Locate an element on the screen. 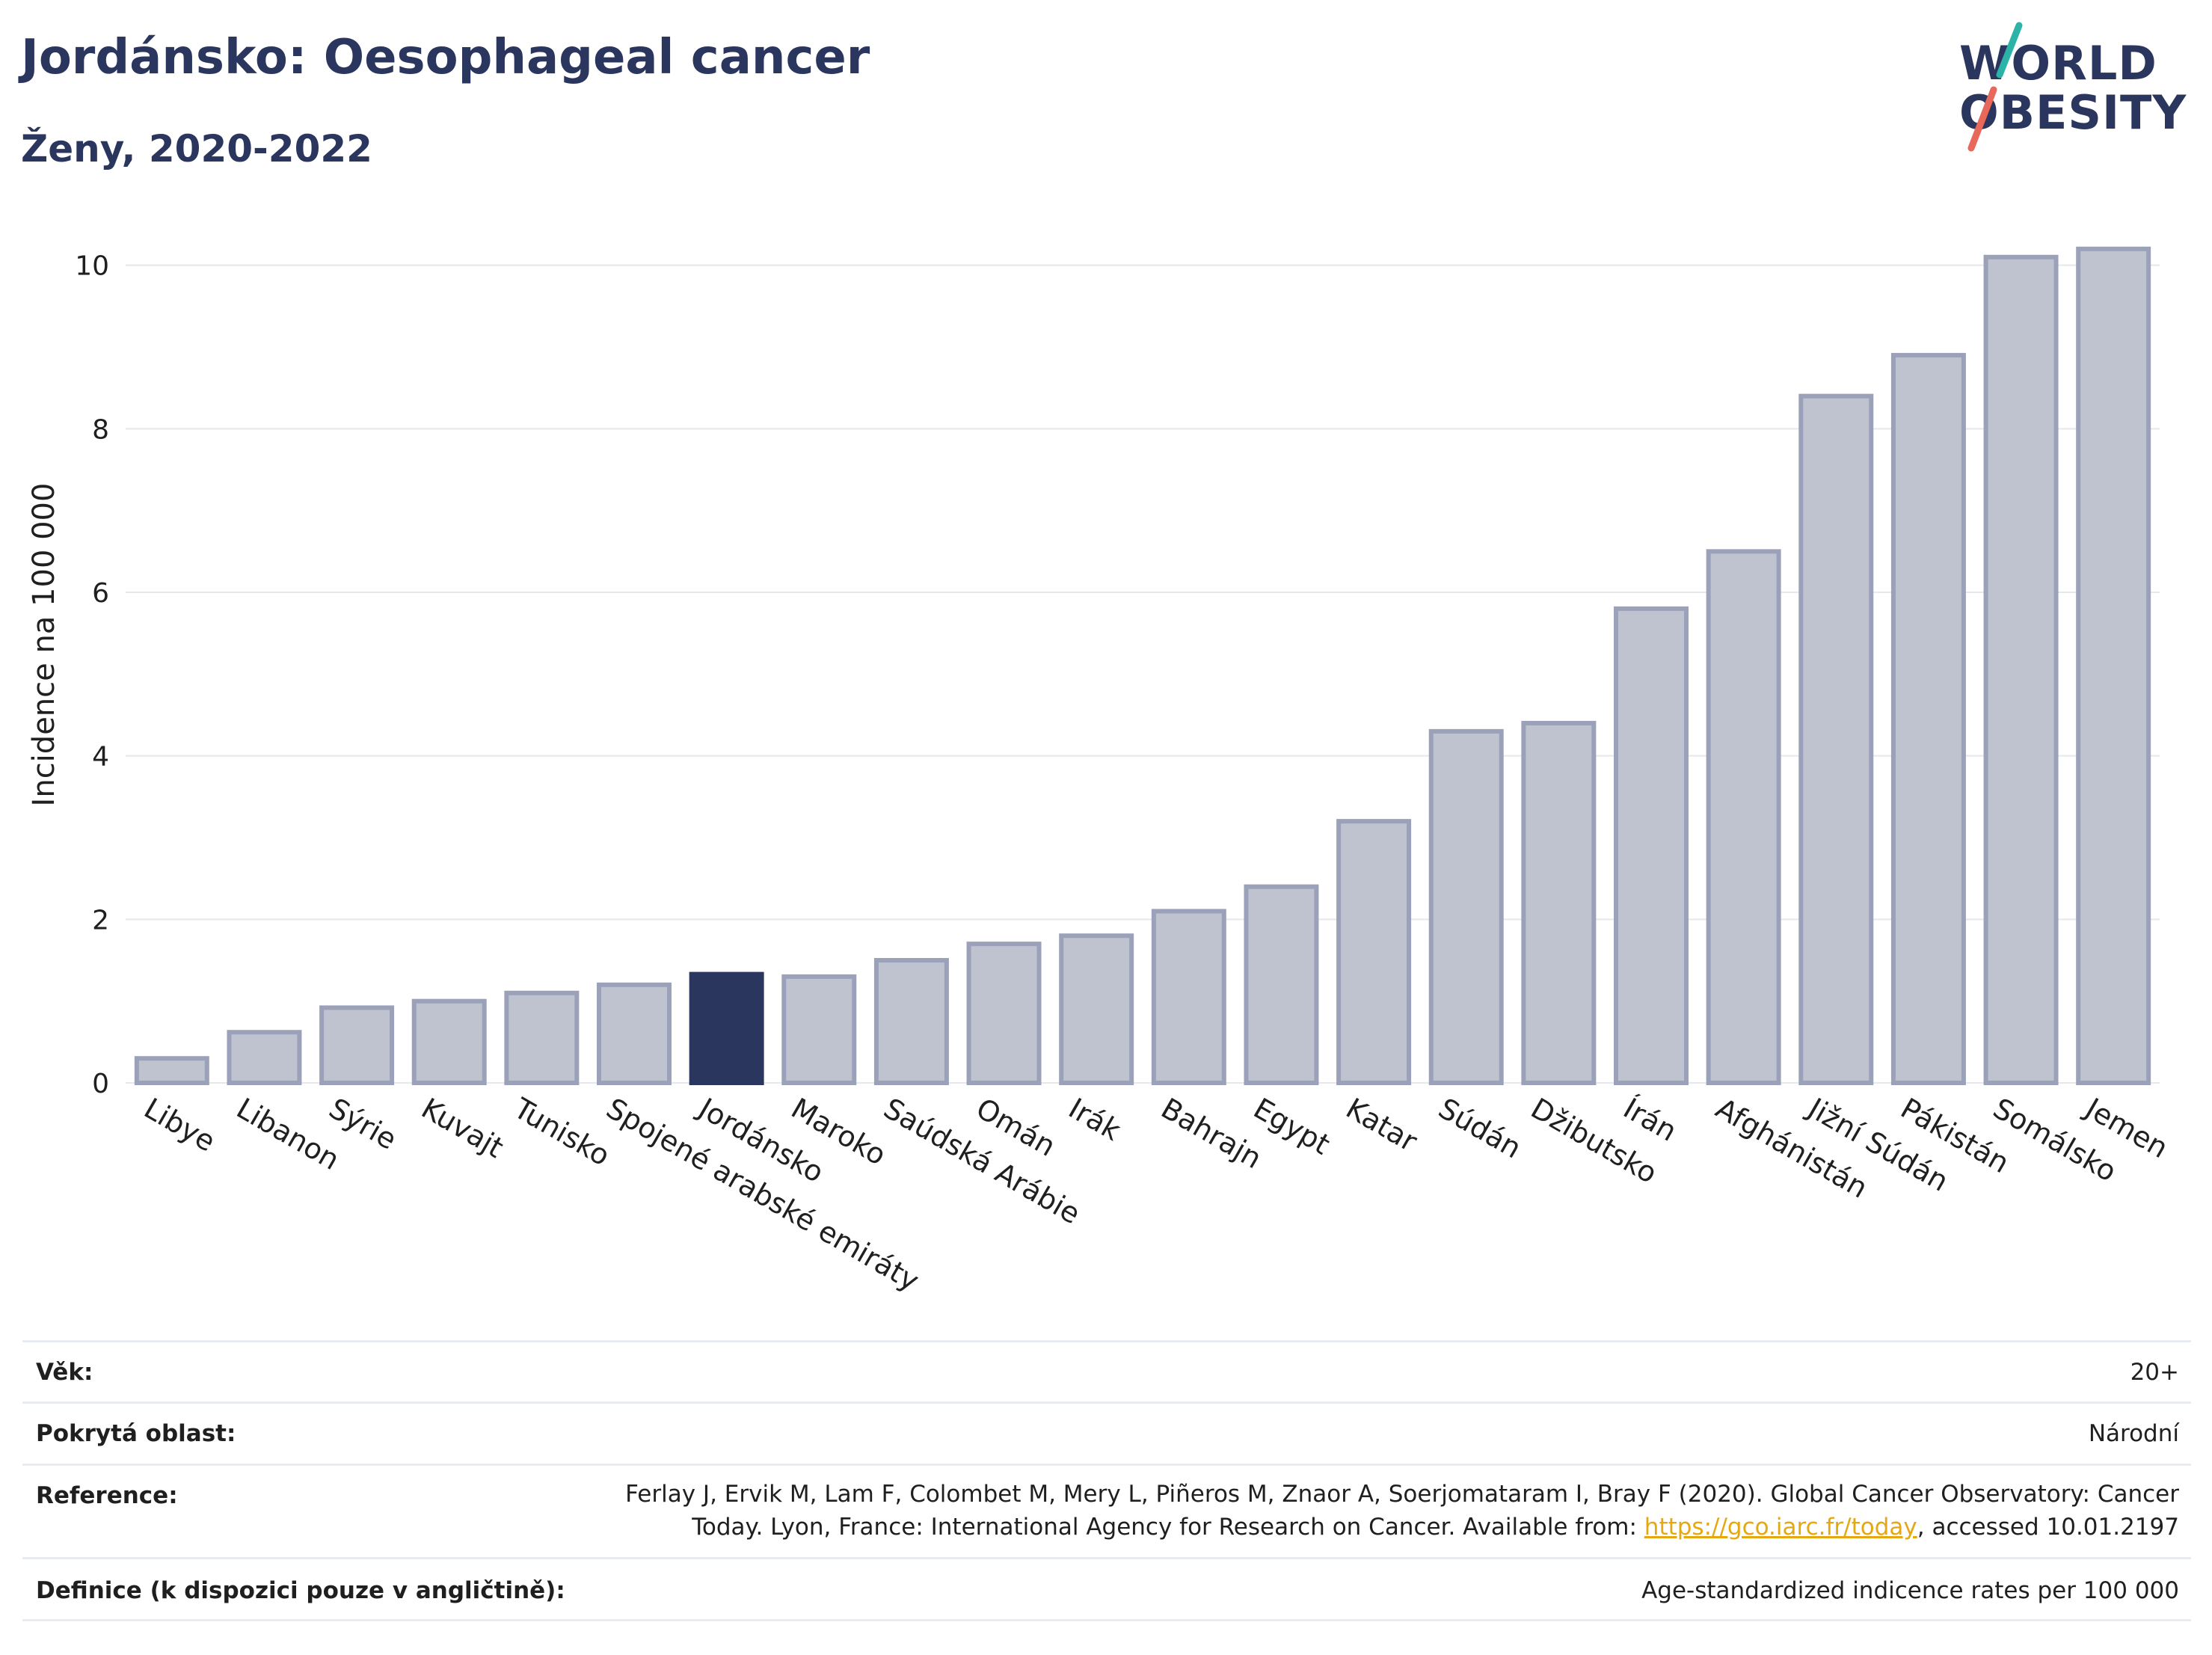 The height and width of the screenshot is (1655, 2212). bar-Tunisko is located at coordinates (542, 1037).